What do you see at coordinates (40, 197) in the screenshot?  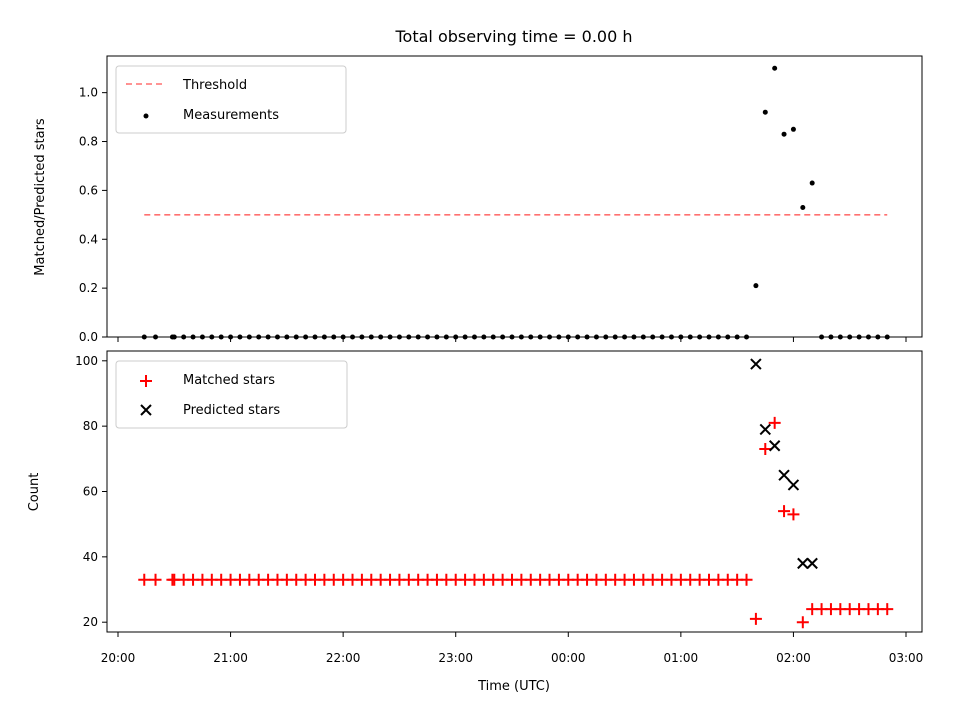 I see `top-y-axis-label: Matched/Predicted stars` at bounding box center [40, 197].